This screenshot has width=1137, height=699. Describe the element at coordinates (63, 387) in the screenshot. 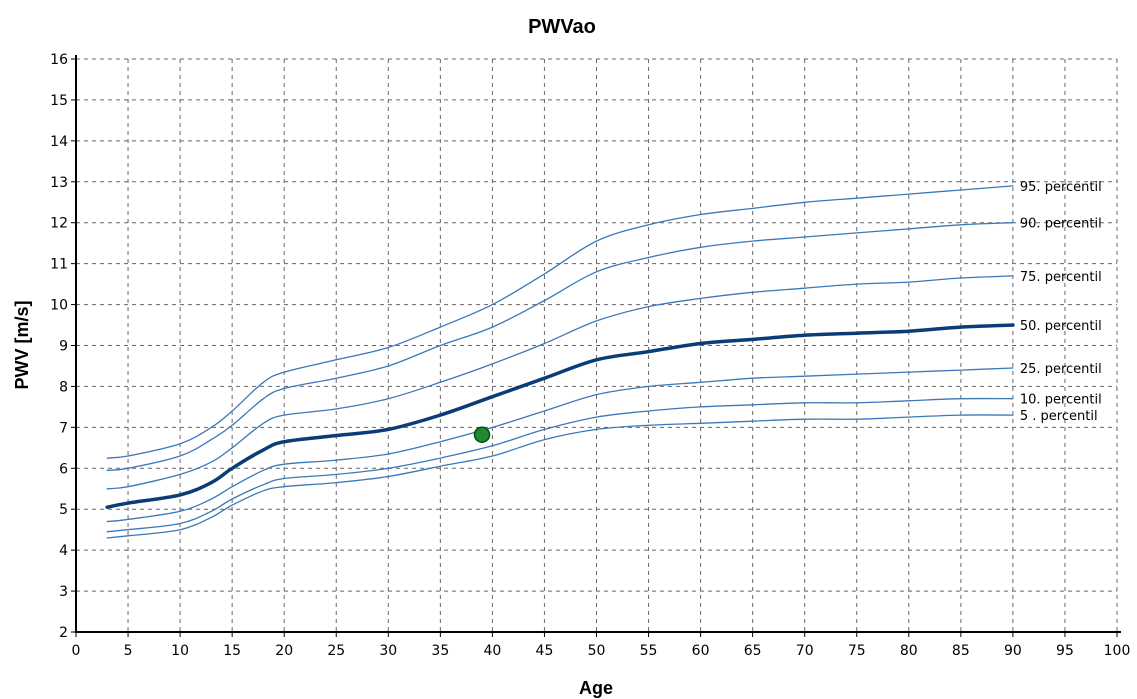

I see `y-tick-label: 8` at that location.